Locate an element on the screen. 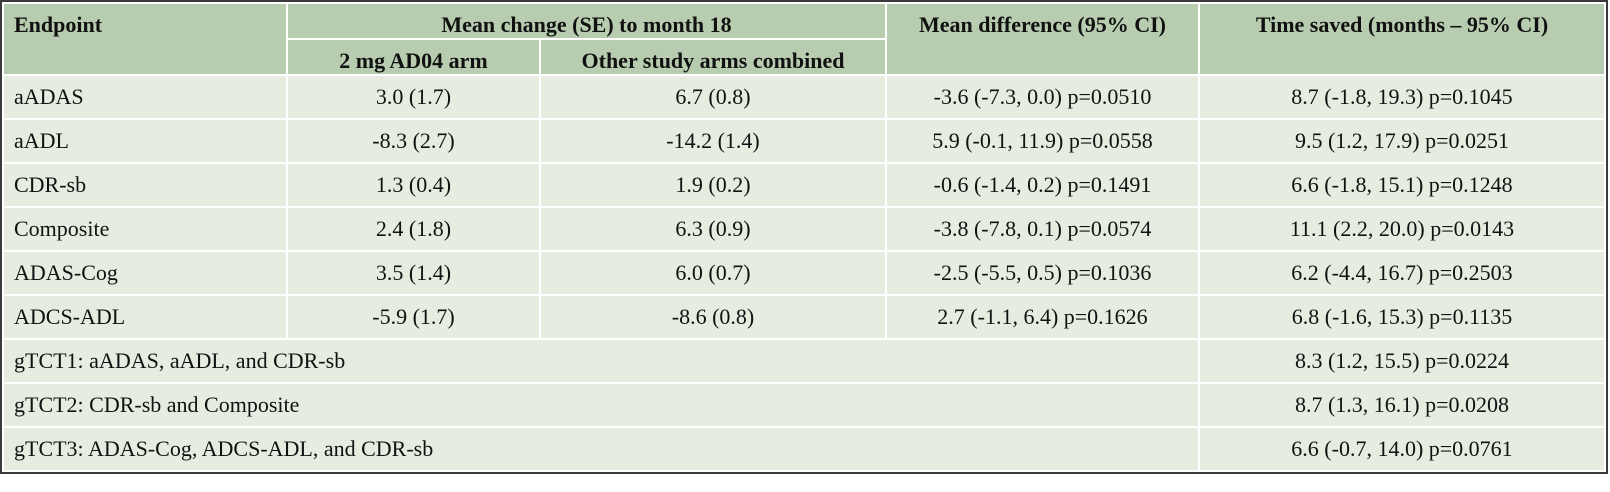  cell-mean-difference: -0.6 (-1.4, 0.2) p=0.1491 is located at coordinates (1042, 185).